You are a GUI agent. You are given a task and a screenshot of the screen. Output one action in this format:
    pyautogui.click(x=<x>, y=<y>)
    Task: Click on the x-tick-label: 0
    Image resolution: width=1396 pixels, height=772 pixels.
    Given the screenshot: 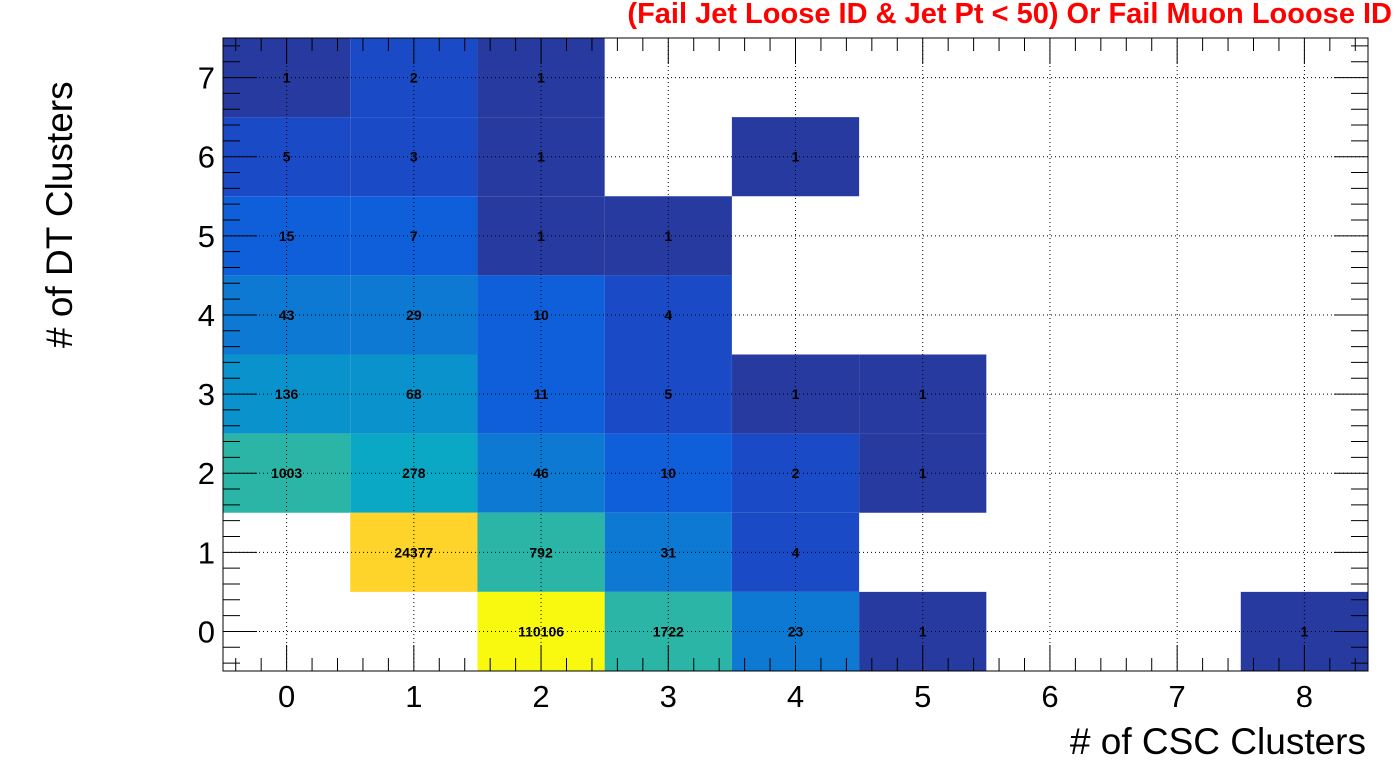 What is the action you would take?
    pyautogui.click(x=286, y=696)
    